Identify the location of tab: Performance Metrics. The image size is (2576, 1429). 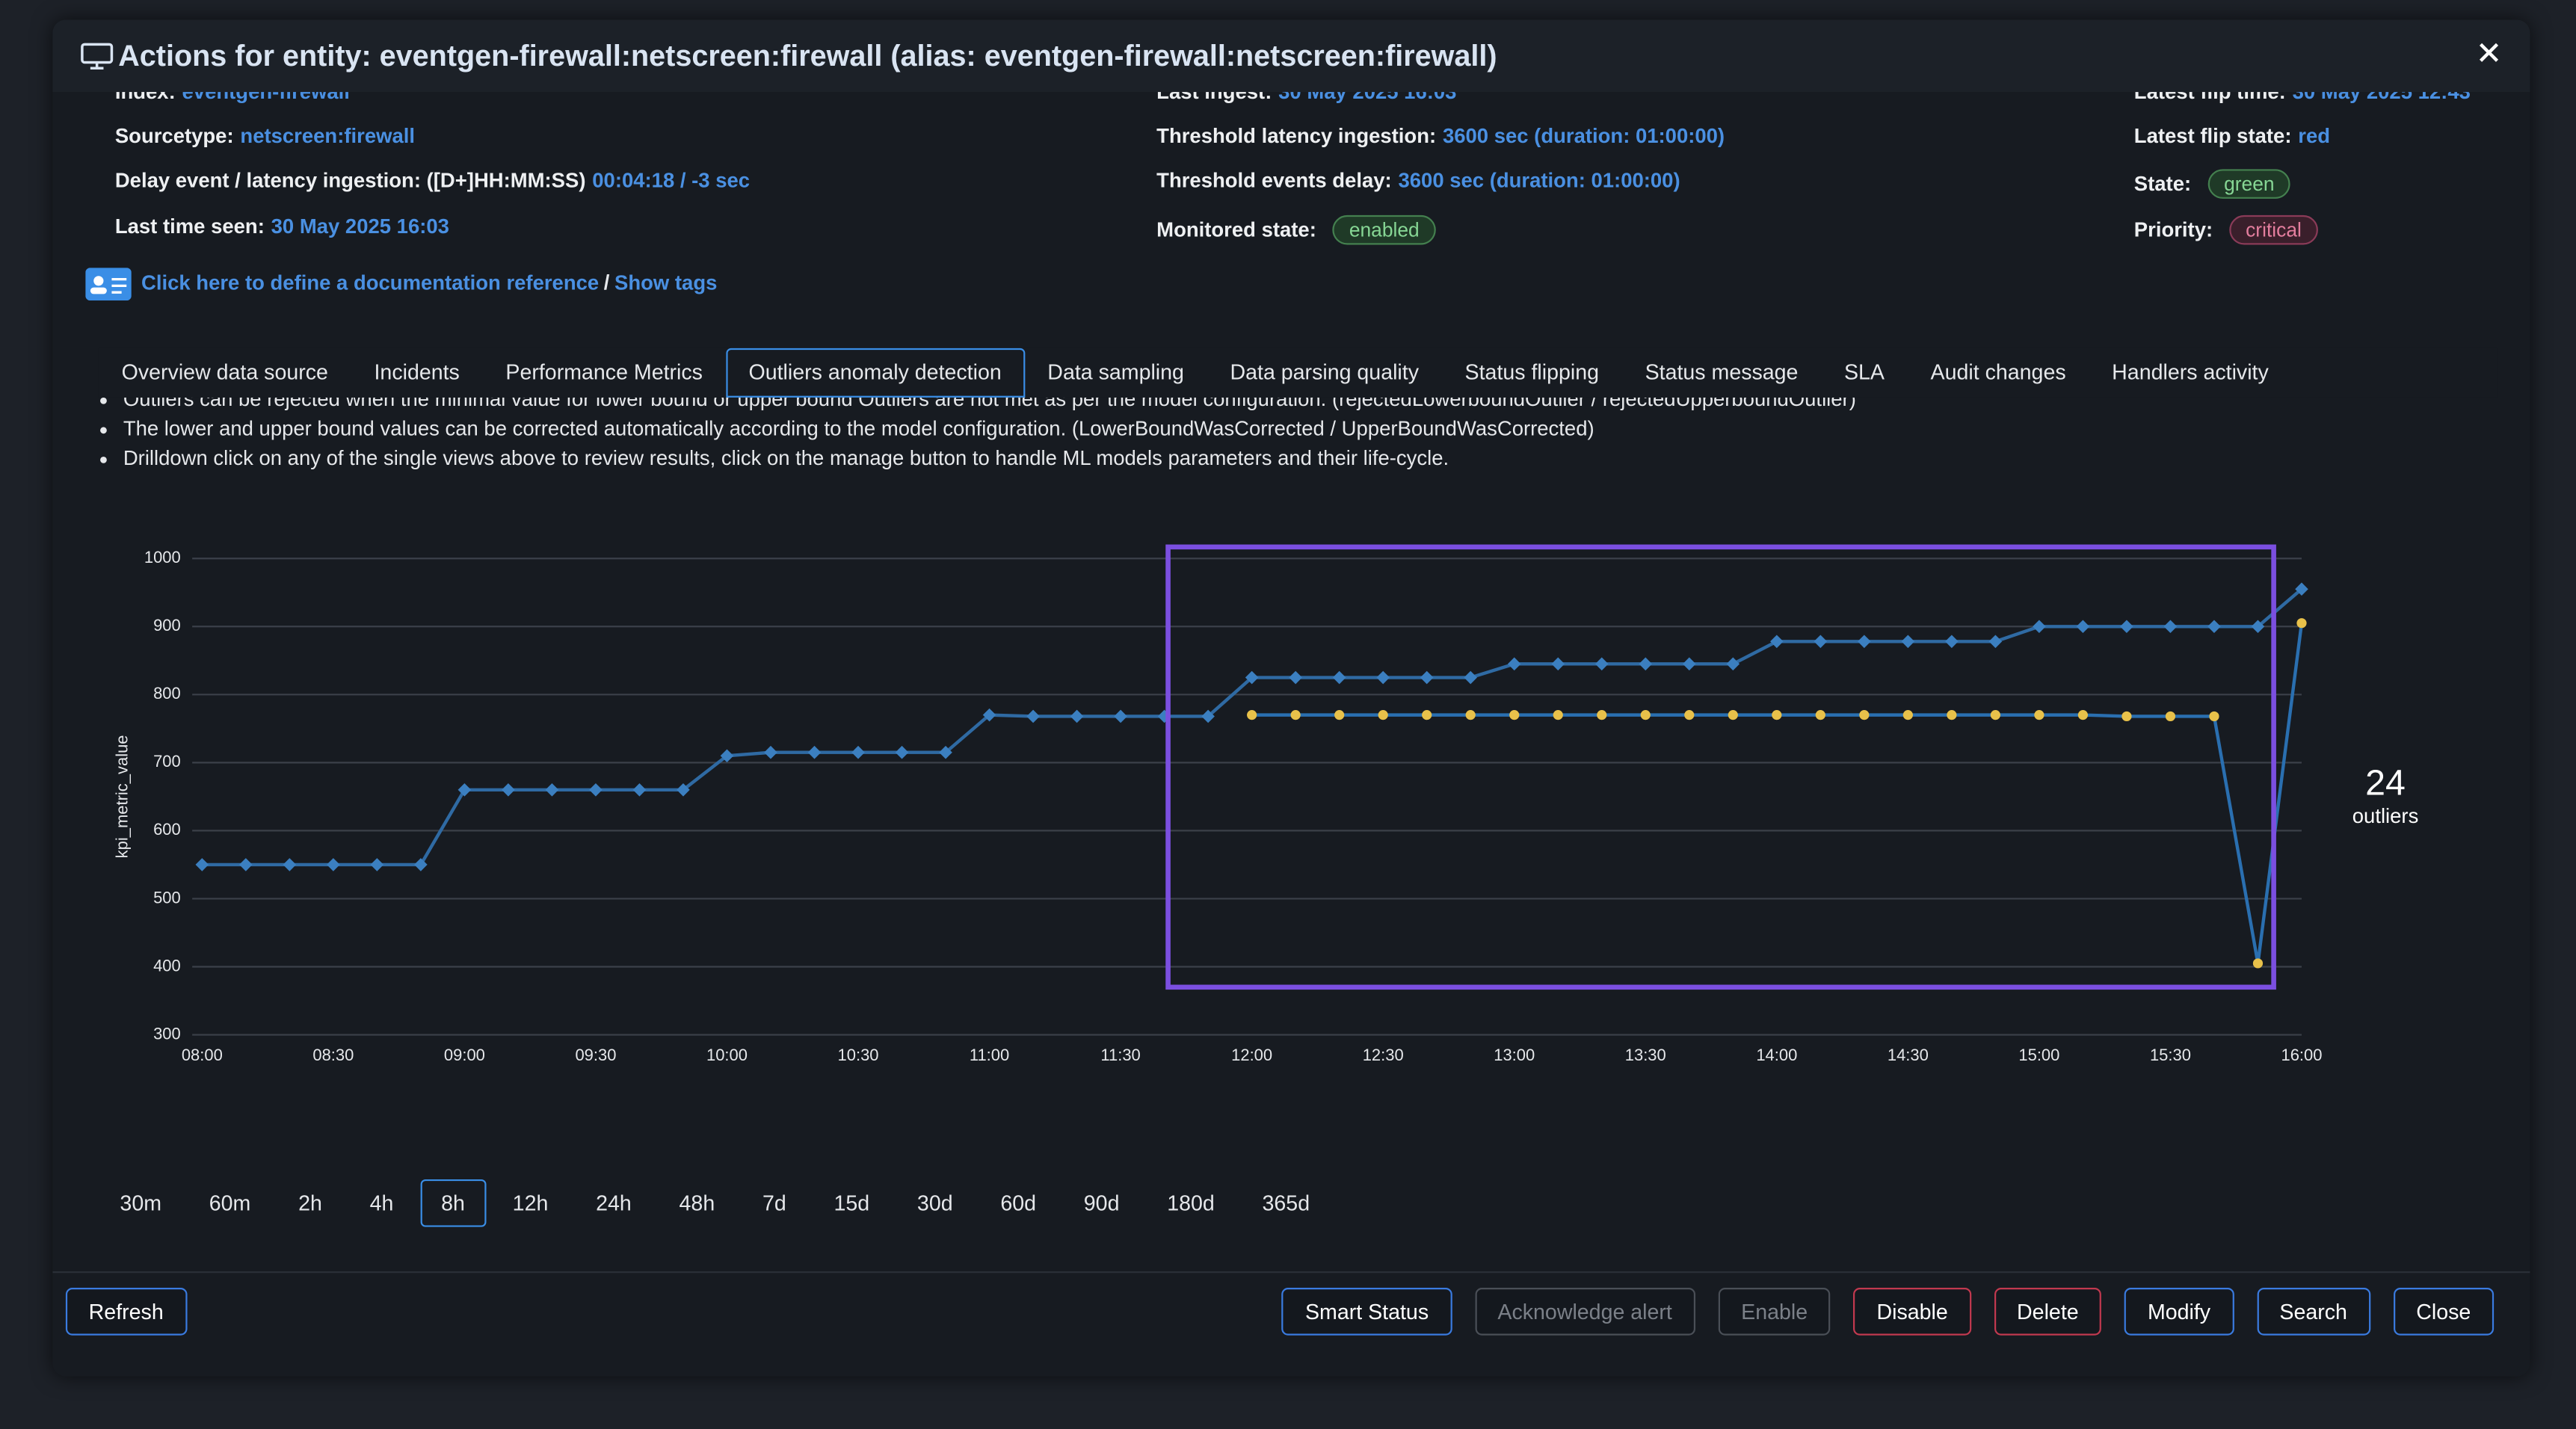
(604, 372).